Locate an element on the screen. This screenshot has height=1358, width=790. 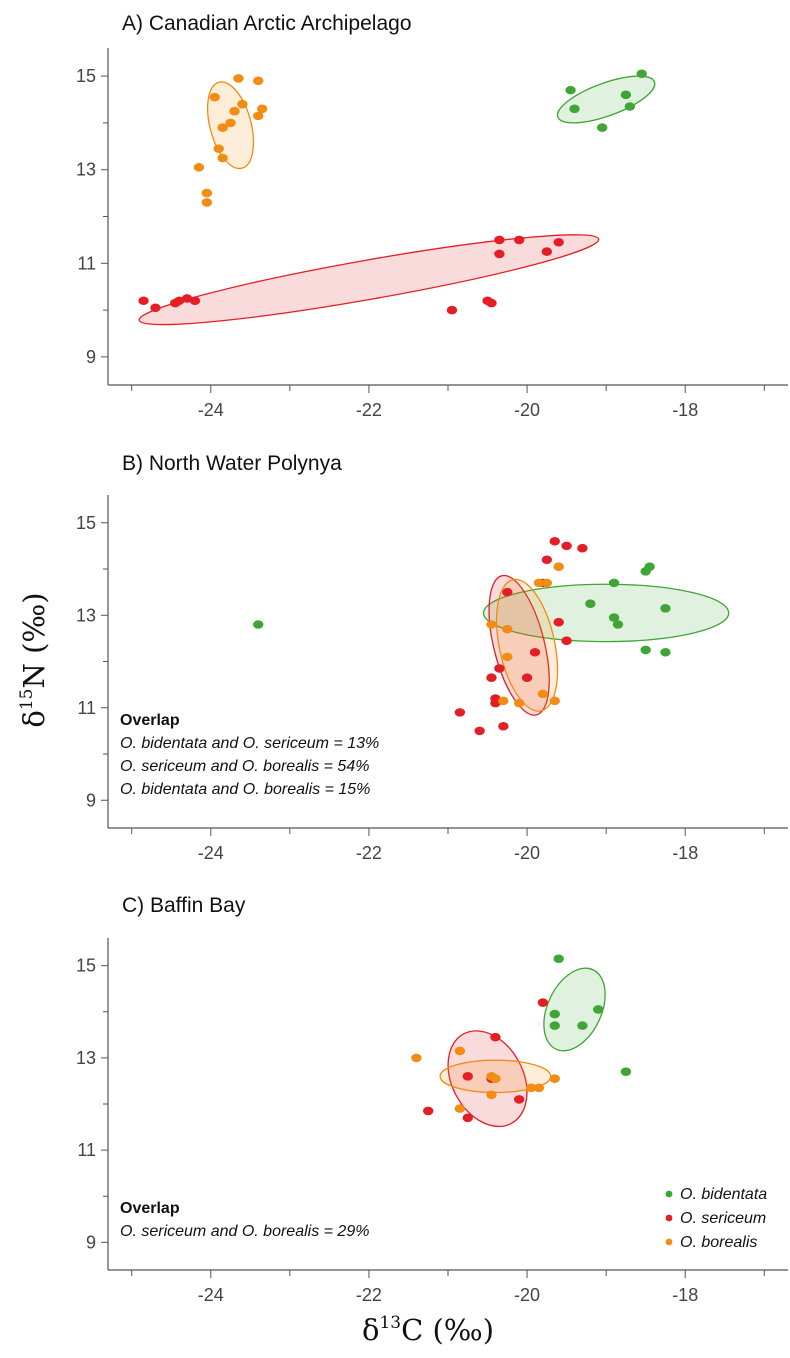
overlap-line: O. sericeum and O. borealis = 54% is located at coordinates (244, 766).